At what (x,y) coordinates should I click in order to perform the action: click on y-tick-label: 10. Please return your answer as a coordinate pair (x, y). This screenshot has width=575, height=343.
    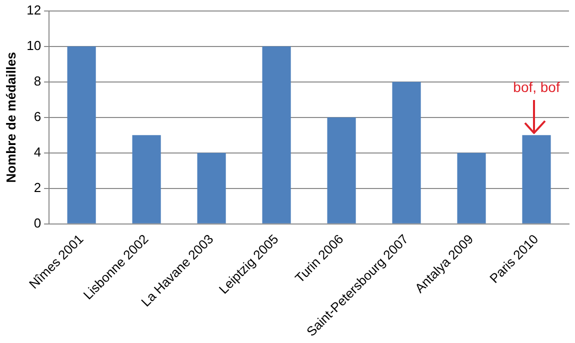
    Looking at the image, I should click on (34, 45).